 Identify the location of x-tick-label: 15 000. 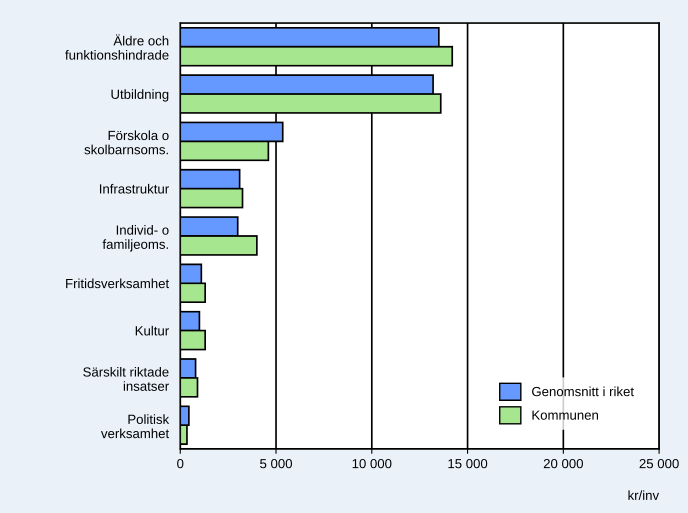
(468, 463).